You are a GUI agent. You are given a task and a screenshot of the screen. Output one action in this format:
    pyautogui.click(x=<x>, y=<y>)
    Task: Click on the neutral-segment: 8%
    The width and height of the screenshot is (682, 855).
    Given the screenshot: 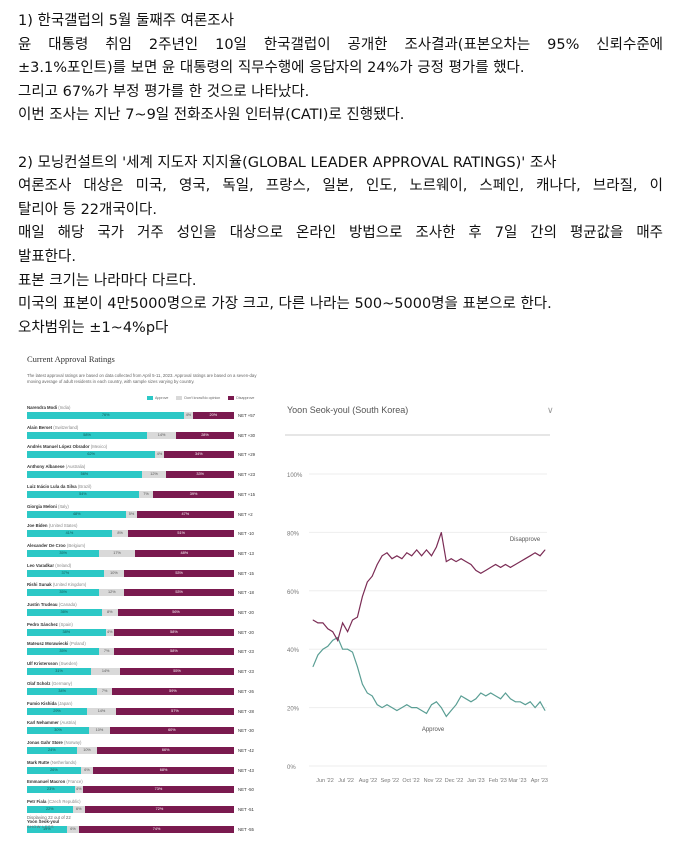 What is the action you would take?
    pyautogui.click(x=120, y=534)
    